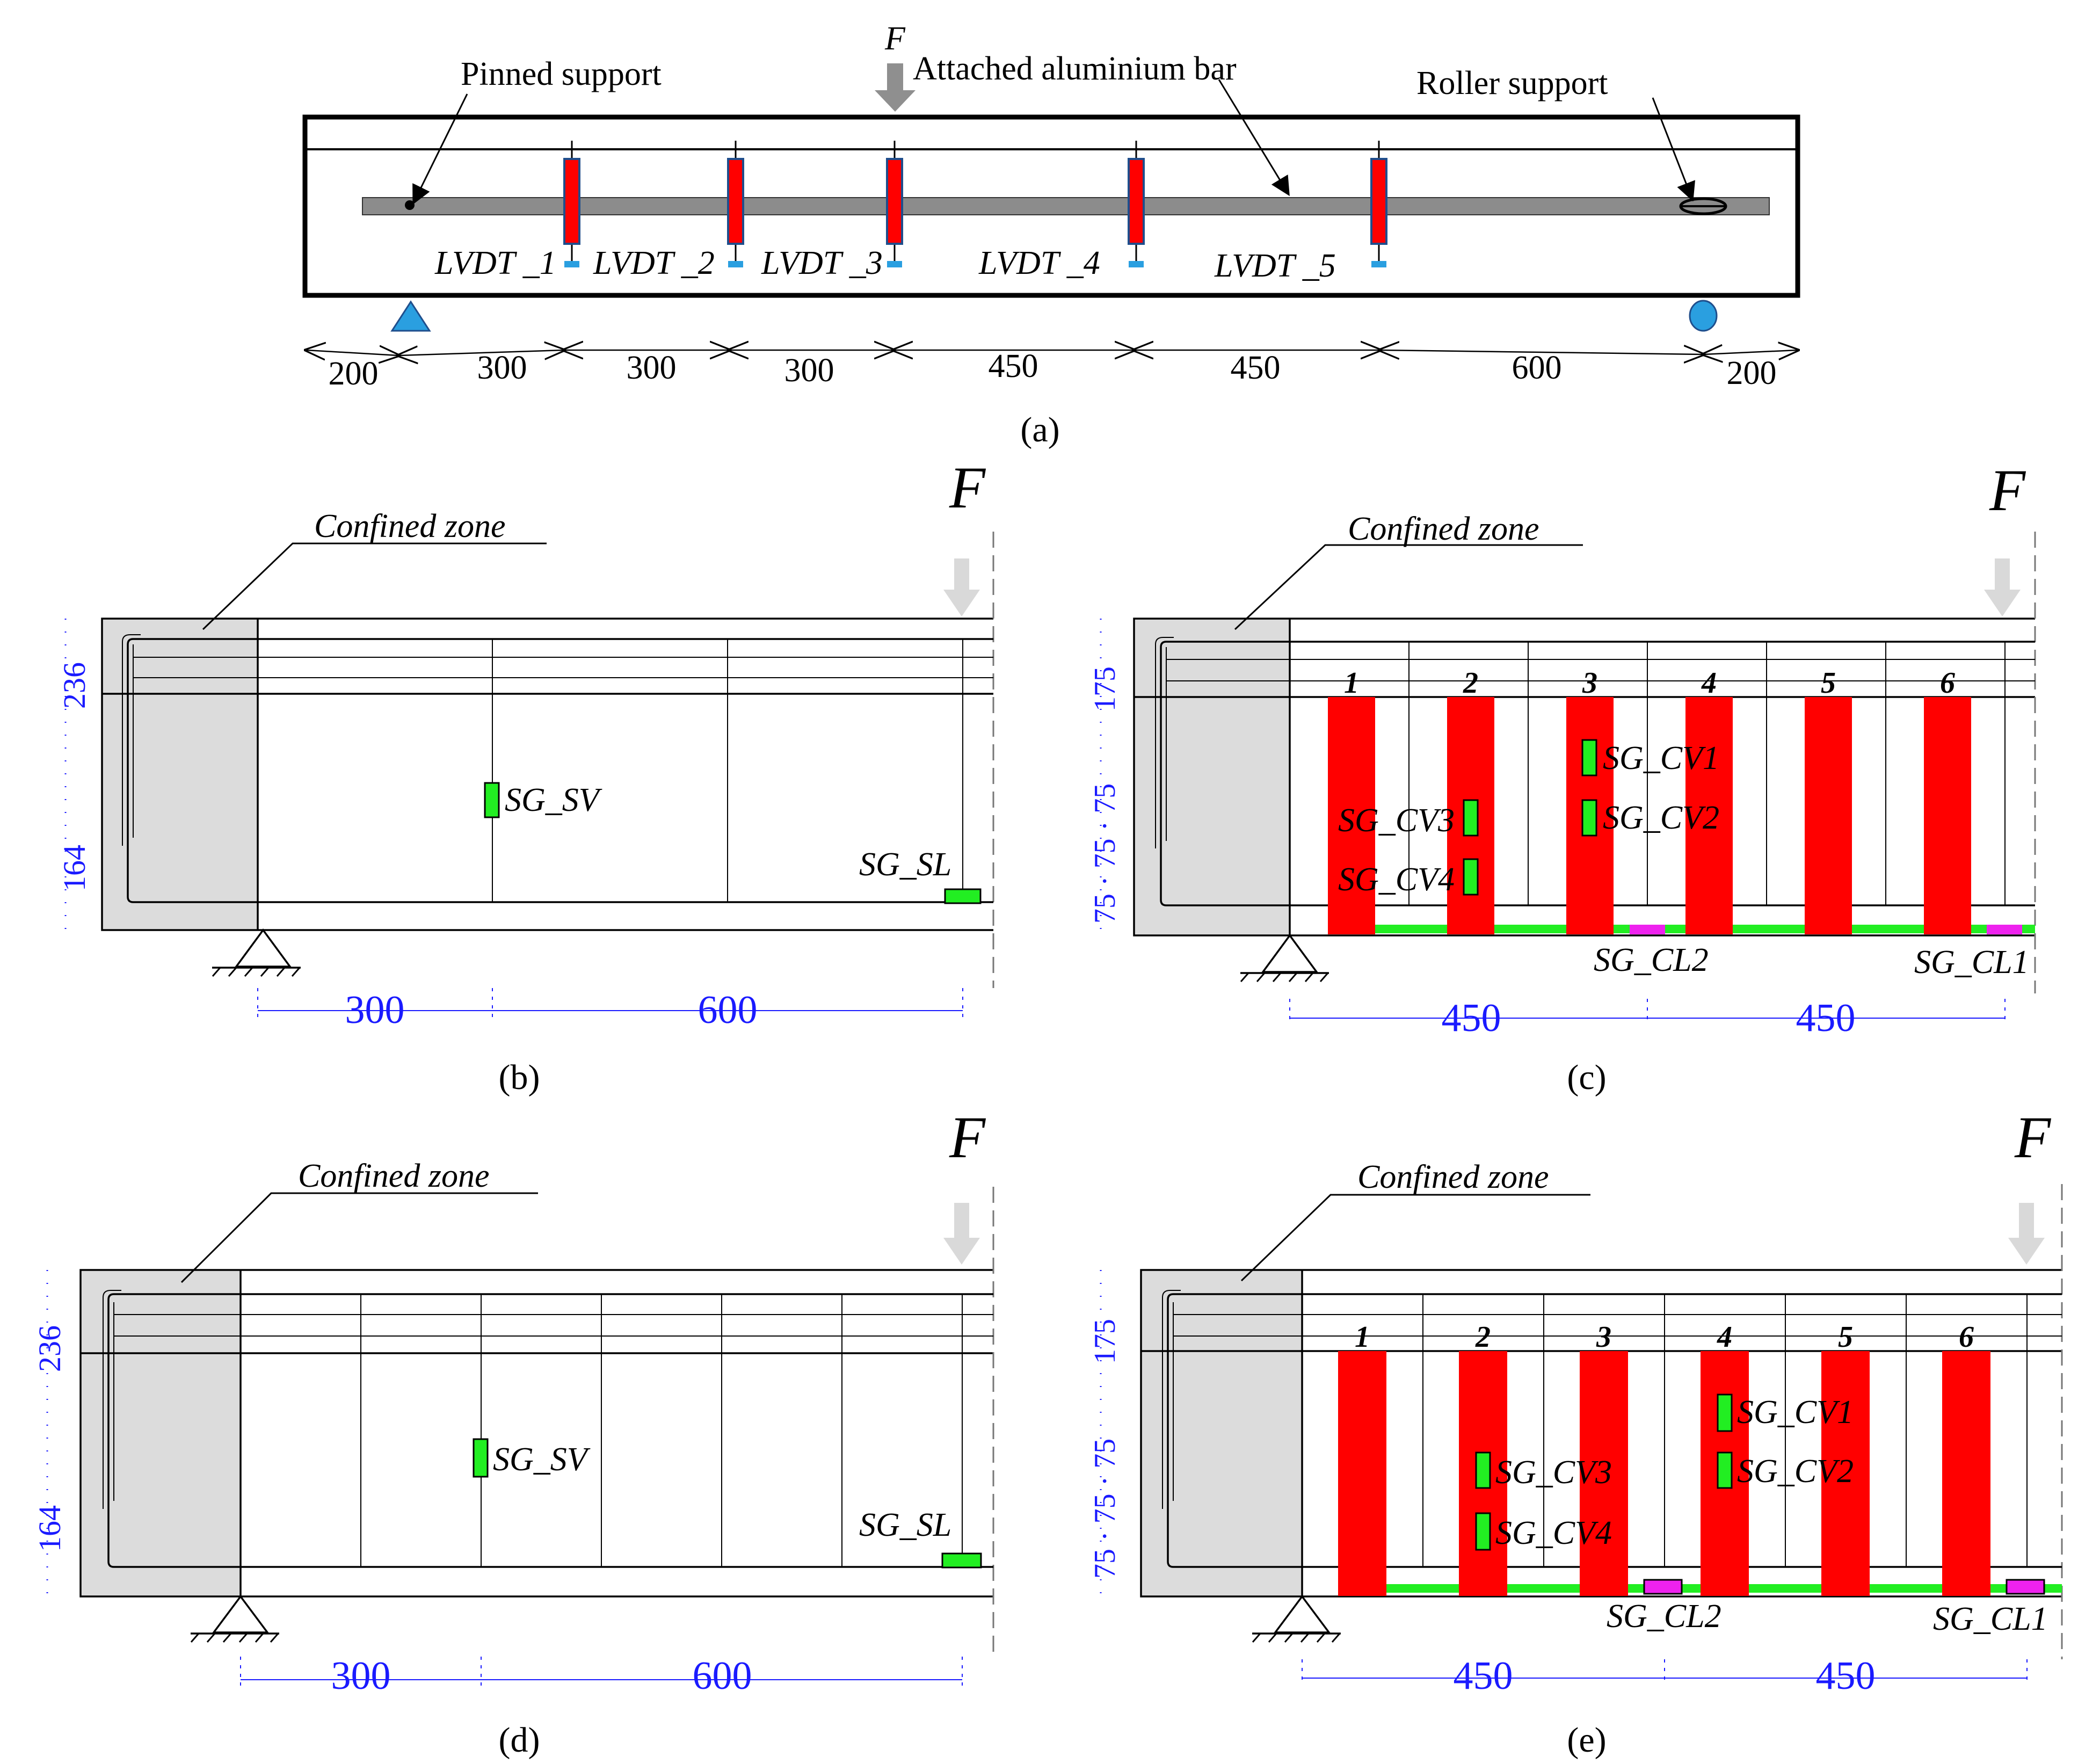 Image resolution: width=2078 pixels, height=1764 pixels. I want to click on beam-outline-a, so click(1051, 206).